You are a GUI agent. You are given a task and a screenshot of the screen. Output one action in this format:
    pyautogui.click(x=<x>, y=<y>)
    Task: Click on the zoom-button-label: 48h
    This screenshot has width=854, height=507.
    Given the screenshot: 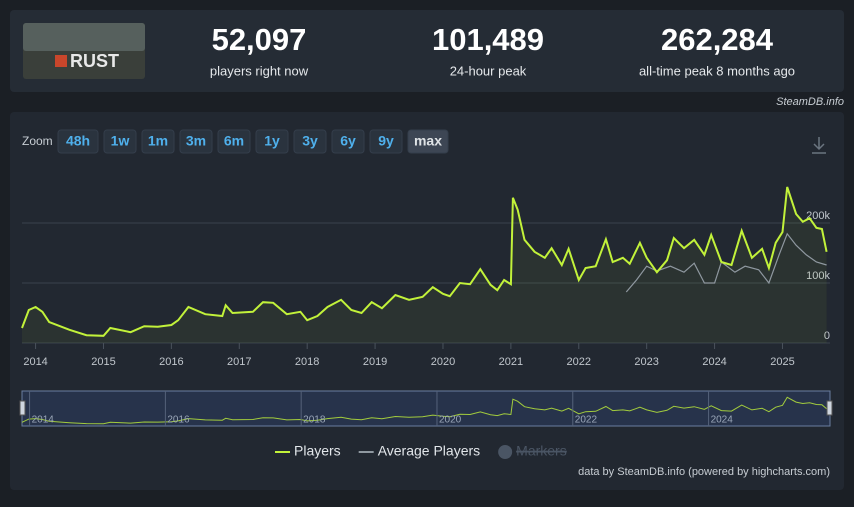 What is the action you would take?
    pyautogui.click(x=78, y=141)
    